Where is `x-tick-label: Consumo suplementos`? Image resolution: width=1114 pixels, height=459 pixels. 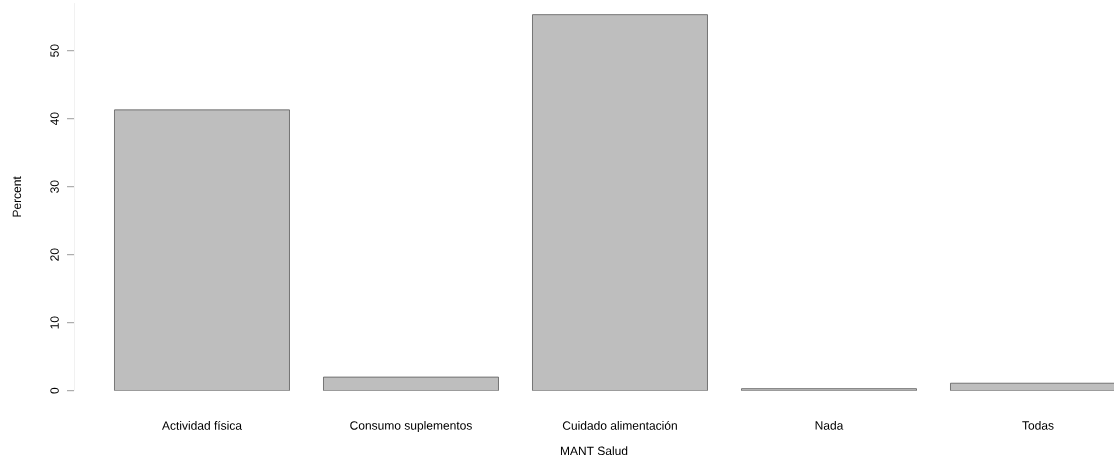
x-tick-label: Consumo suplementos is located at coordinates (411, 426).